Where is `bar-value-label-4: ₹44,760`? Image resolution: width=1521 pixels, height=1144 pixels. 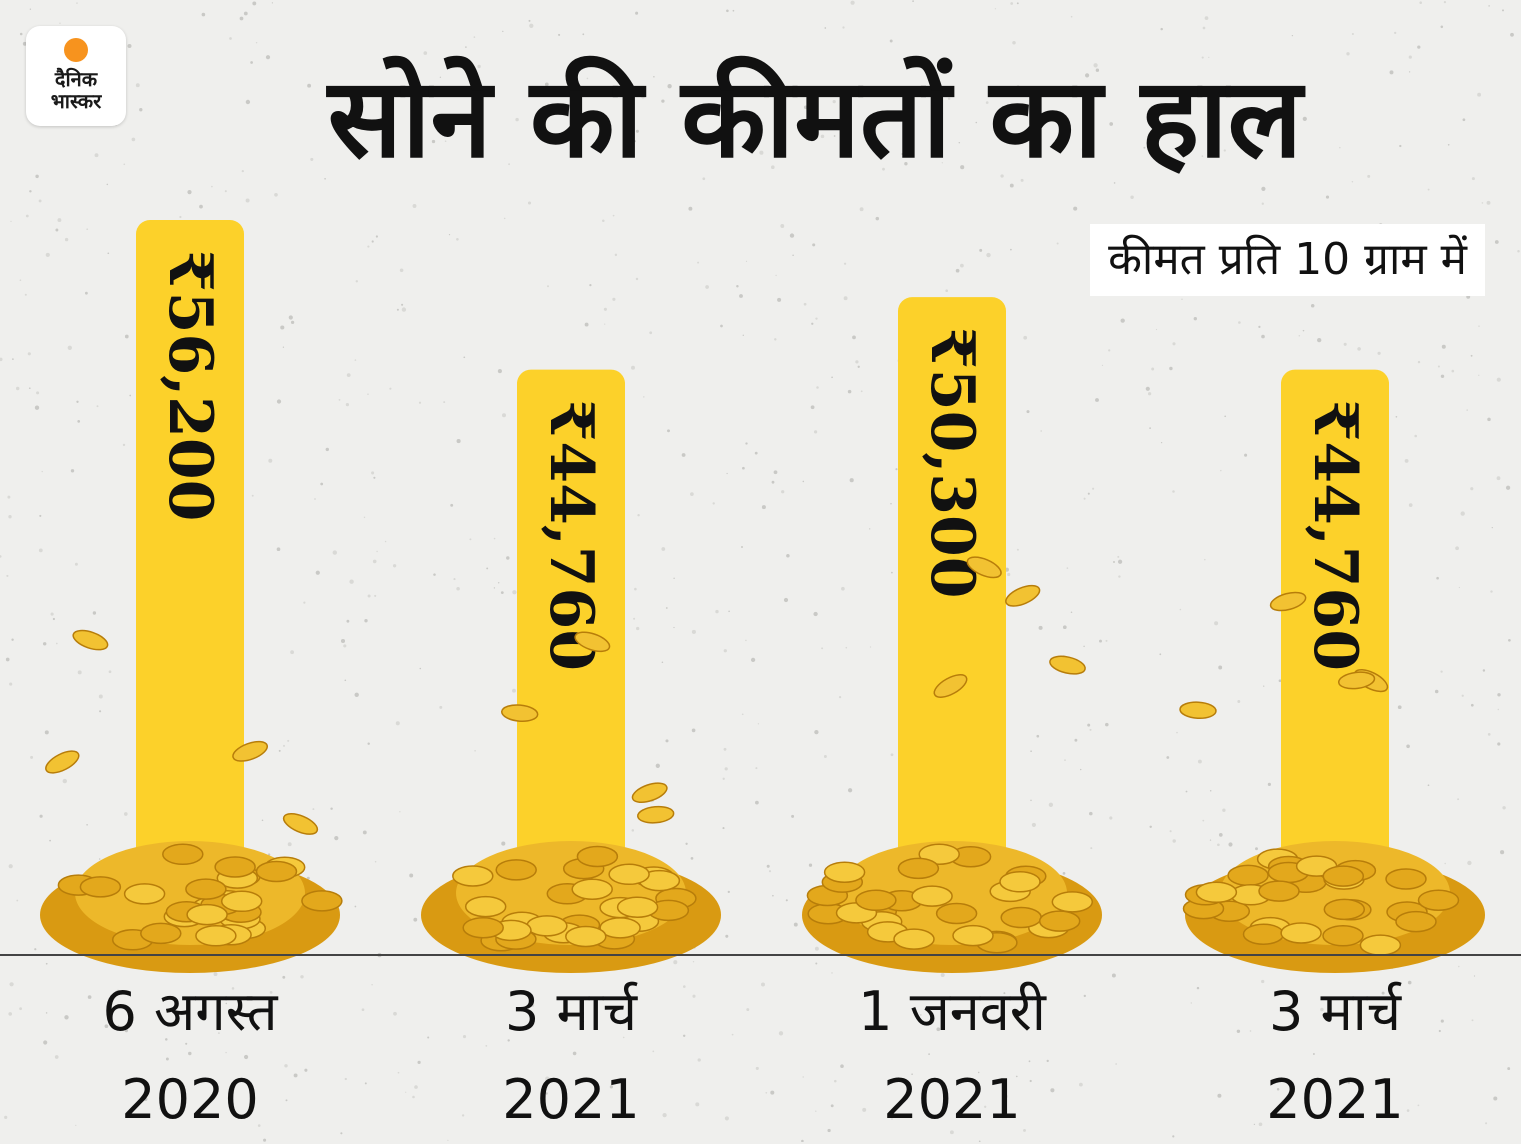
bar-value-label-4: ₹44,760 is located at coordinates (1335, 535).